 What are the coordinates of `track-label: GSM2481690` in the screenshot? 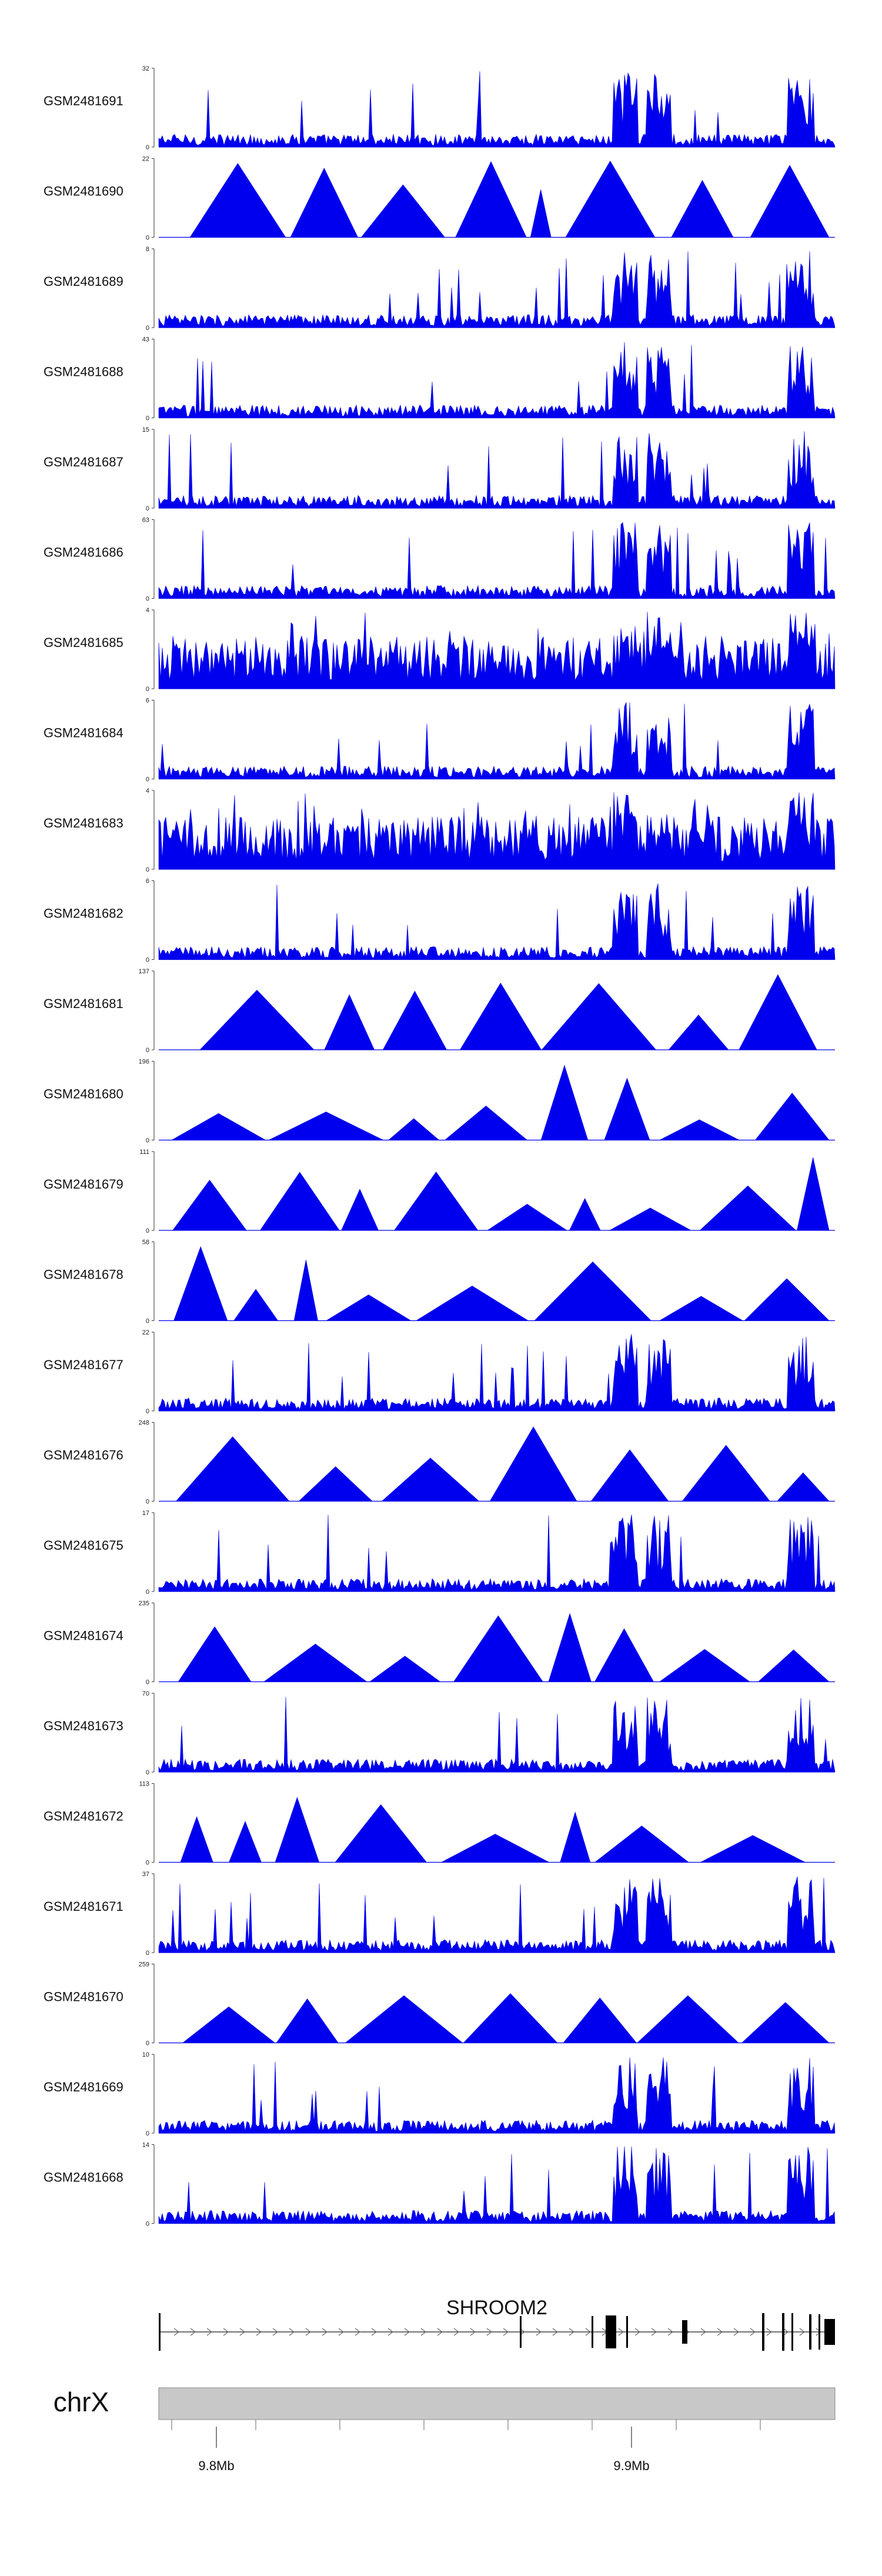 It's located at (83, 191).